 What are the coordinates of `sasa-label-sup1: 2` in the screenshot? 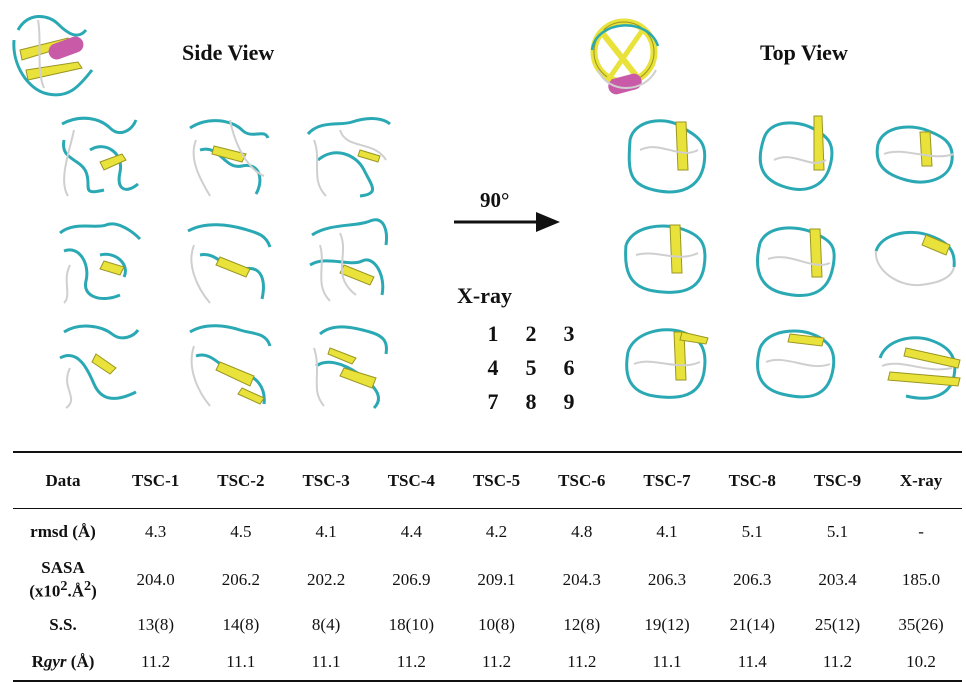 It's located at (64, 585).